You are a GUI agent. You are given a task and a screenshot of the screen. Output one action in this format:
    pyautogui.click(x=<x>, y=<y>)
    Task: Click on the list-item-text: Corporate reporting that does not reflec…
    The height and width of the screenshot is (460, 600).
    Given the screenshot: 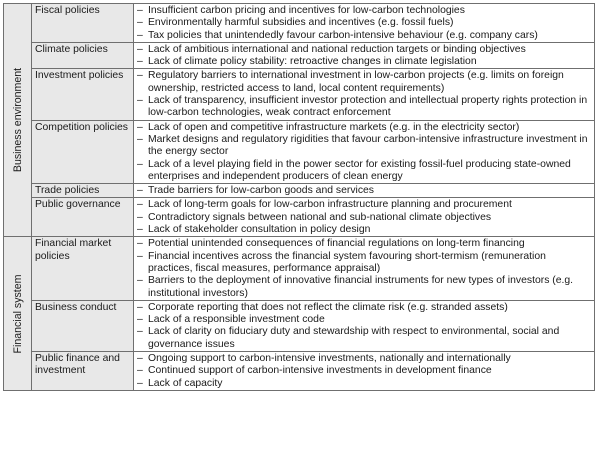 What is the action you would take?
    pyautogui.click(x=328, y=307)
    